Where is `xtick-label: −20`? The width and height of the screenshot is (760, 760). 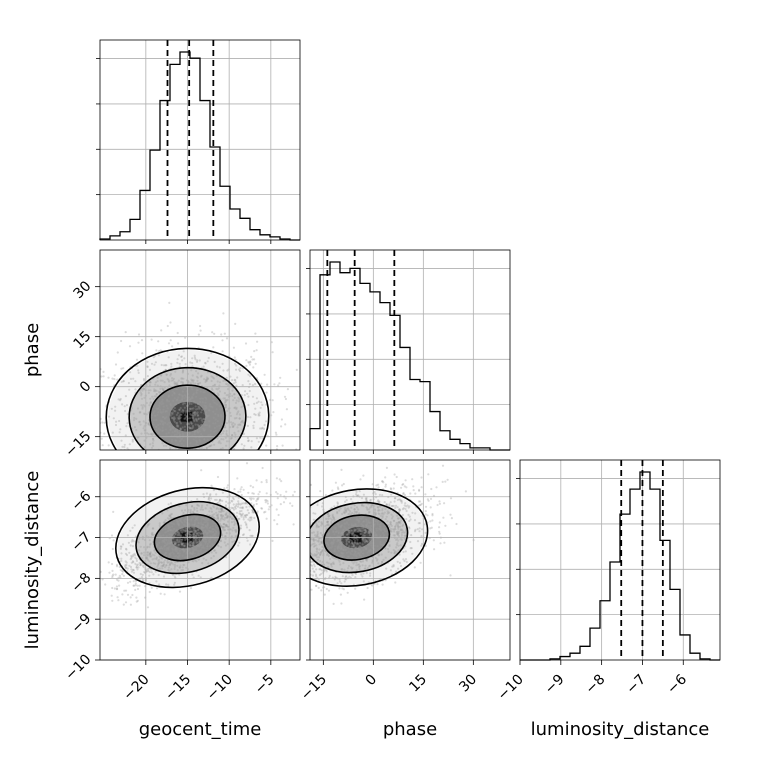 xtick-label: −20 is located at coordinates (136, 688).